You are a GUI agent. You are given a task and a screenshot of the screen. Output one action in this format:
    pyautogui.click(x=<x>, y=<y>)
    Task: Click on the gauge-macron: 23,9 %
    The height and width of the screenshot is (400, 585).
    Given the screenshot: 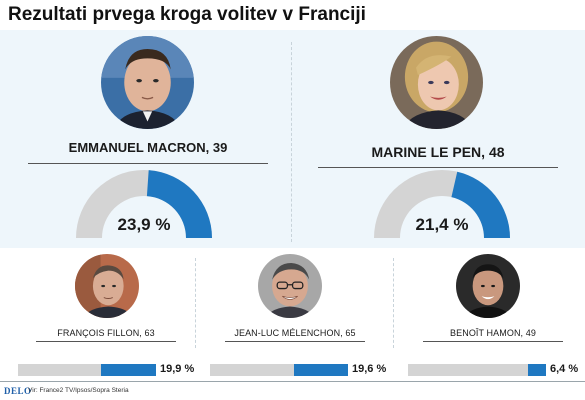 What is the action you would take?
    pyautogui.click(x=144, y=204)
    